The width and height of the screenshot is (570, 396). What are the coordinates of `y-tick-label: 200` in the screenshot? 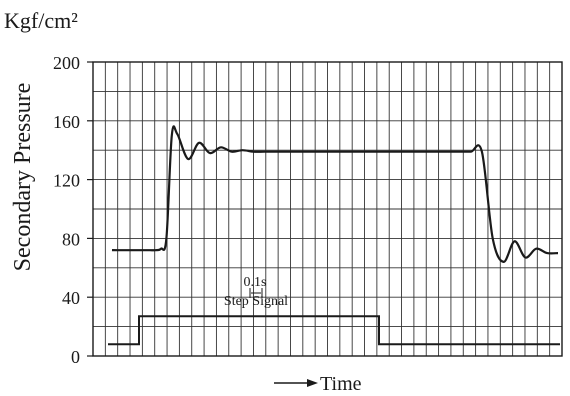 It's located at (66, 63).